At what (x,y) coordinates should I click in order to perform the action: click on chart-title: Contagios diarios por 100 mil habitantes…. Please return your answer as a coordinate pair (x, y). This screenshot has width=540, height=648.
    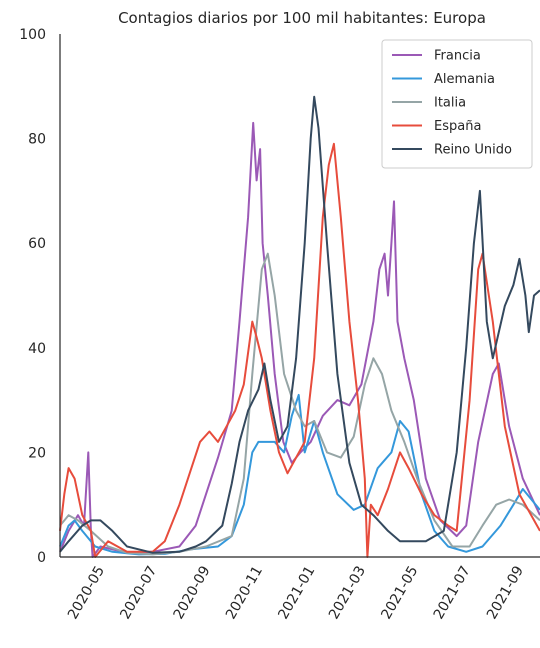
    Looking at the image, I should click on (302, 18).